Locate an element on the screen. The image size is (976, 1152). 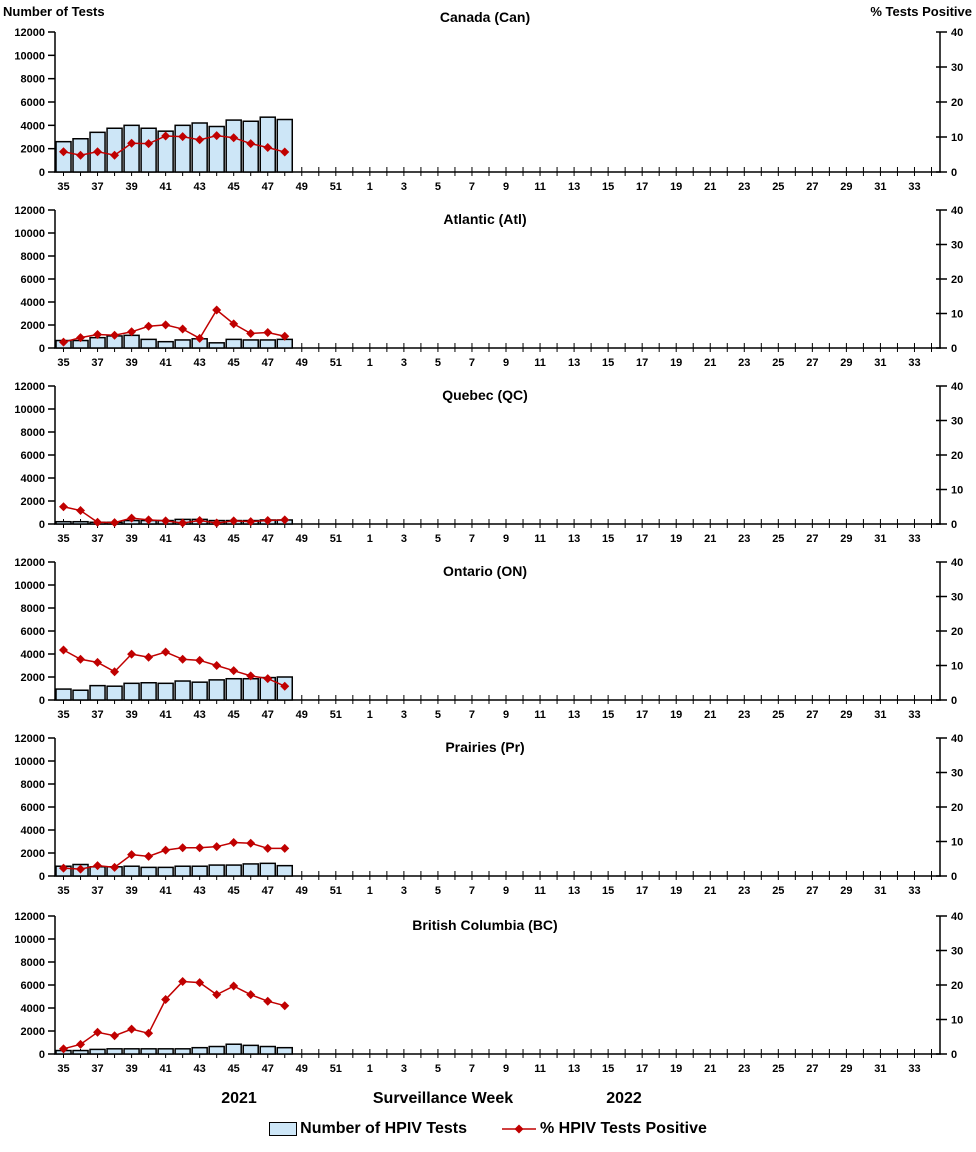
y-right-tick-label: 20 is located at coordinates (957, 808).